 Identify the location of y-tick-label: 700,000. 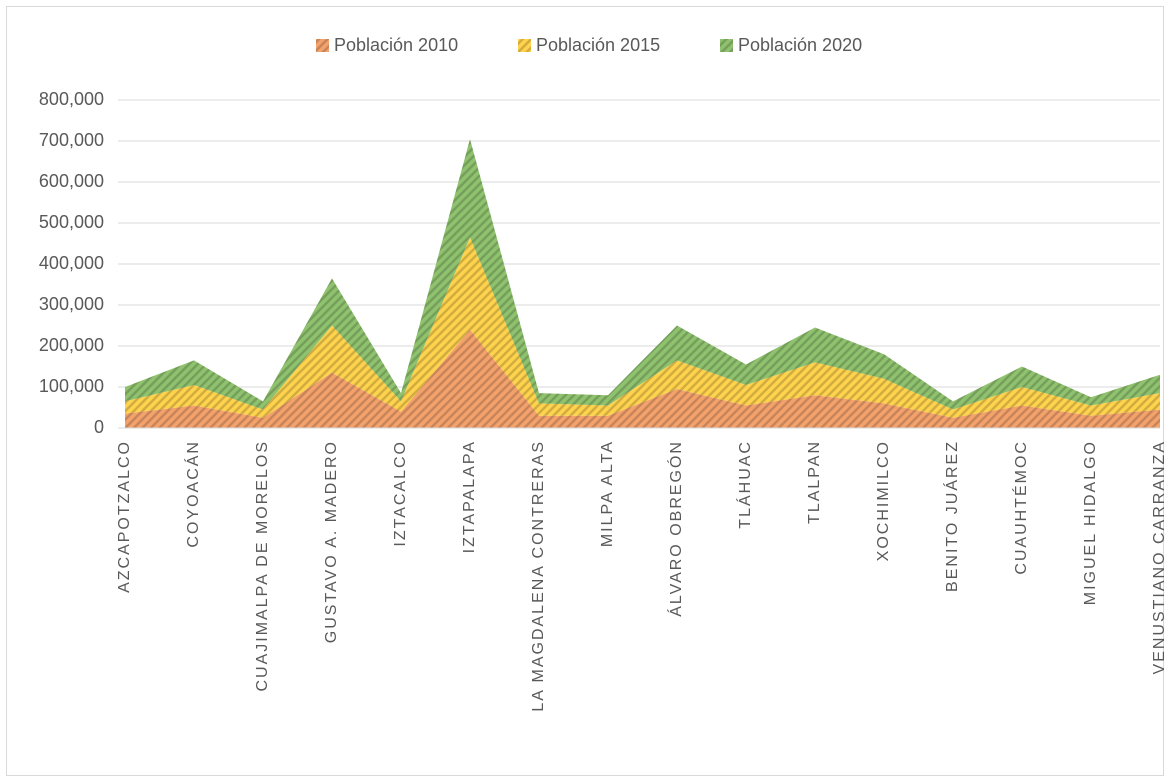
(71, 140).